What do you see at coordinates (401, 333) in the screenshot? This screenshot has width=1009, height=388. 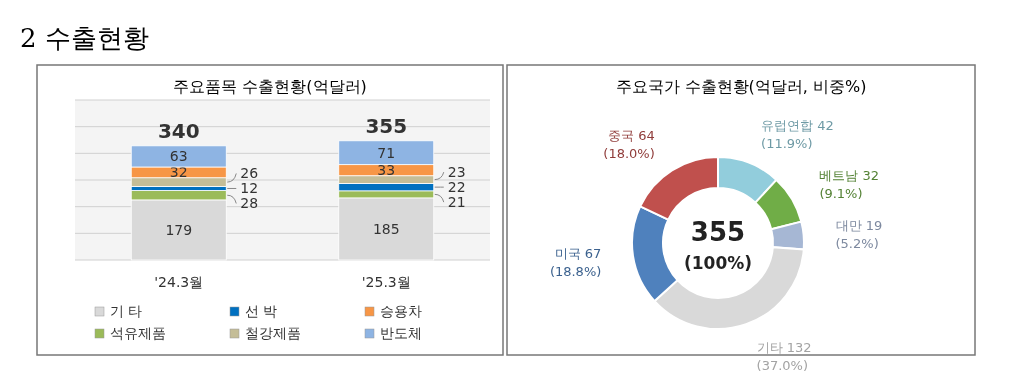 I see `legend-label: 반도체` at bounding box center [401, 333].